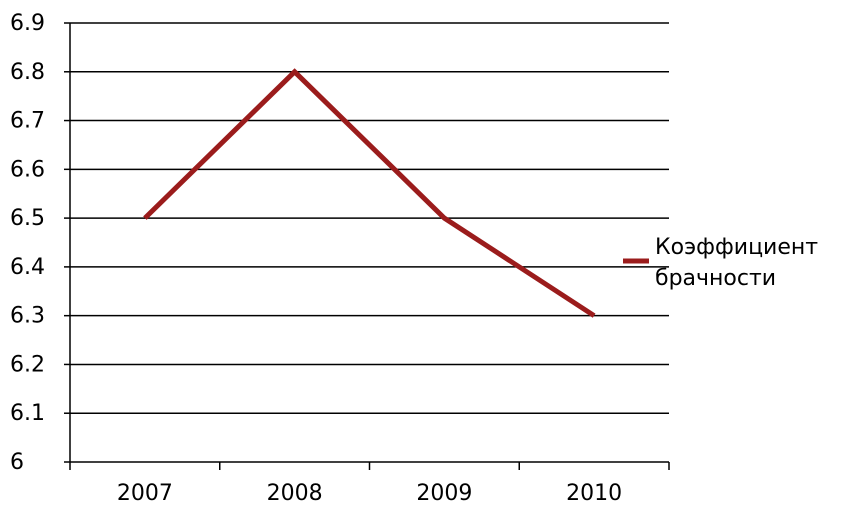 This screenshot has width=852, height=510. What do you see at coordinates (27, 169) in the screenshot?
I see `y-tick-label: 6.6` at bounding box center [27, 169].